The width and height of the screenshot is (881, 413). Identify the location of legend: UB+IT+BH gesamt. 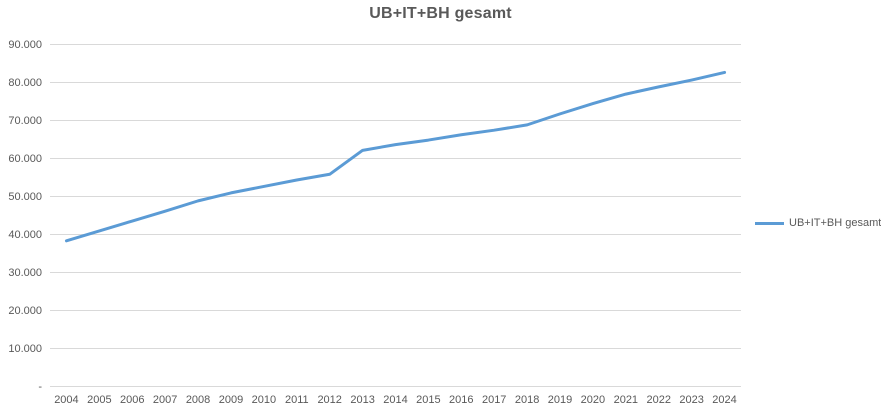
(818, 223).